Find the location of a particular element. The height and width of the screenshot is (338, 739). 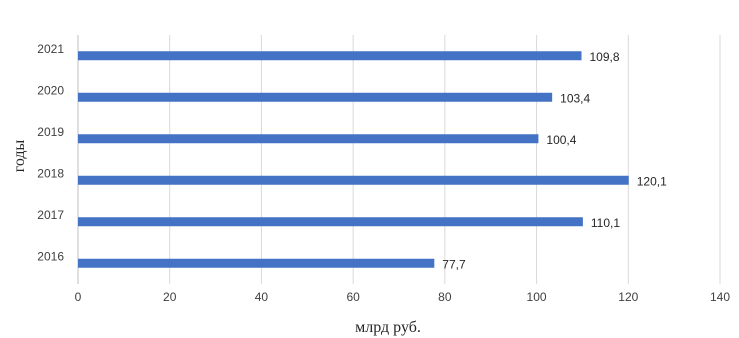

data-label-2016: 77,7 is located at coordinates (454, 264).